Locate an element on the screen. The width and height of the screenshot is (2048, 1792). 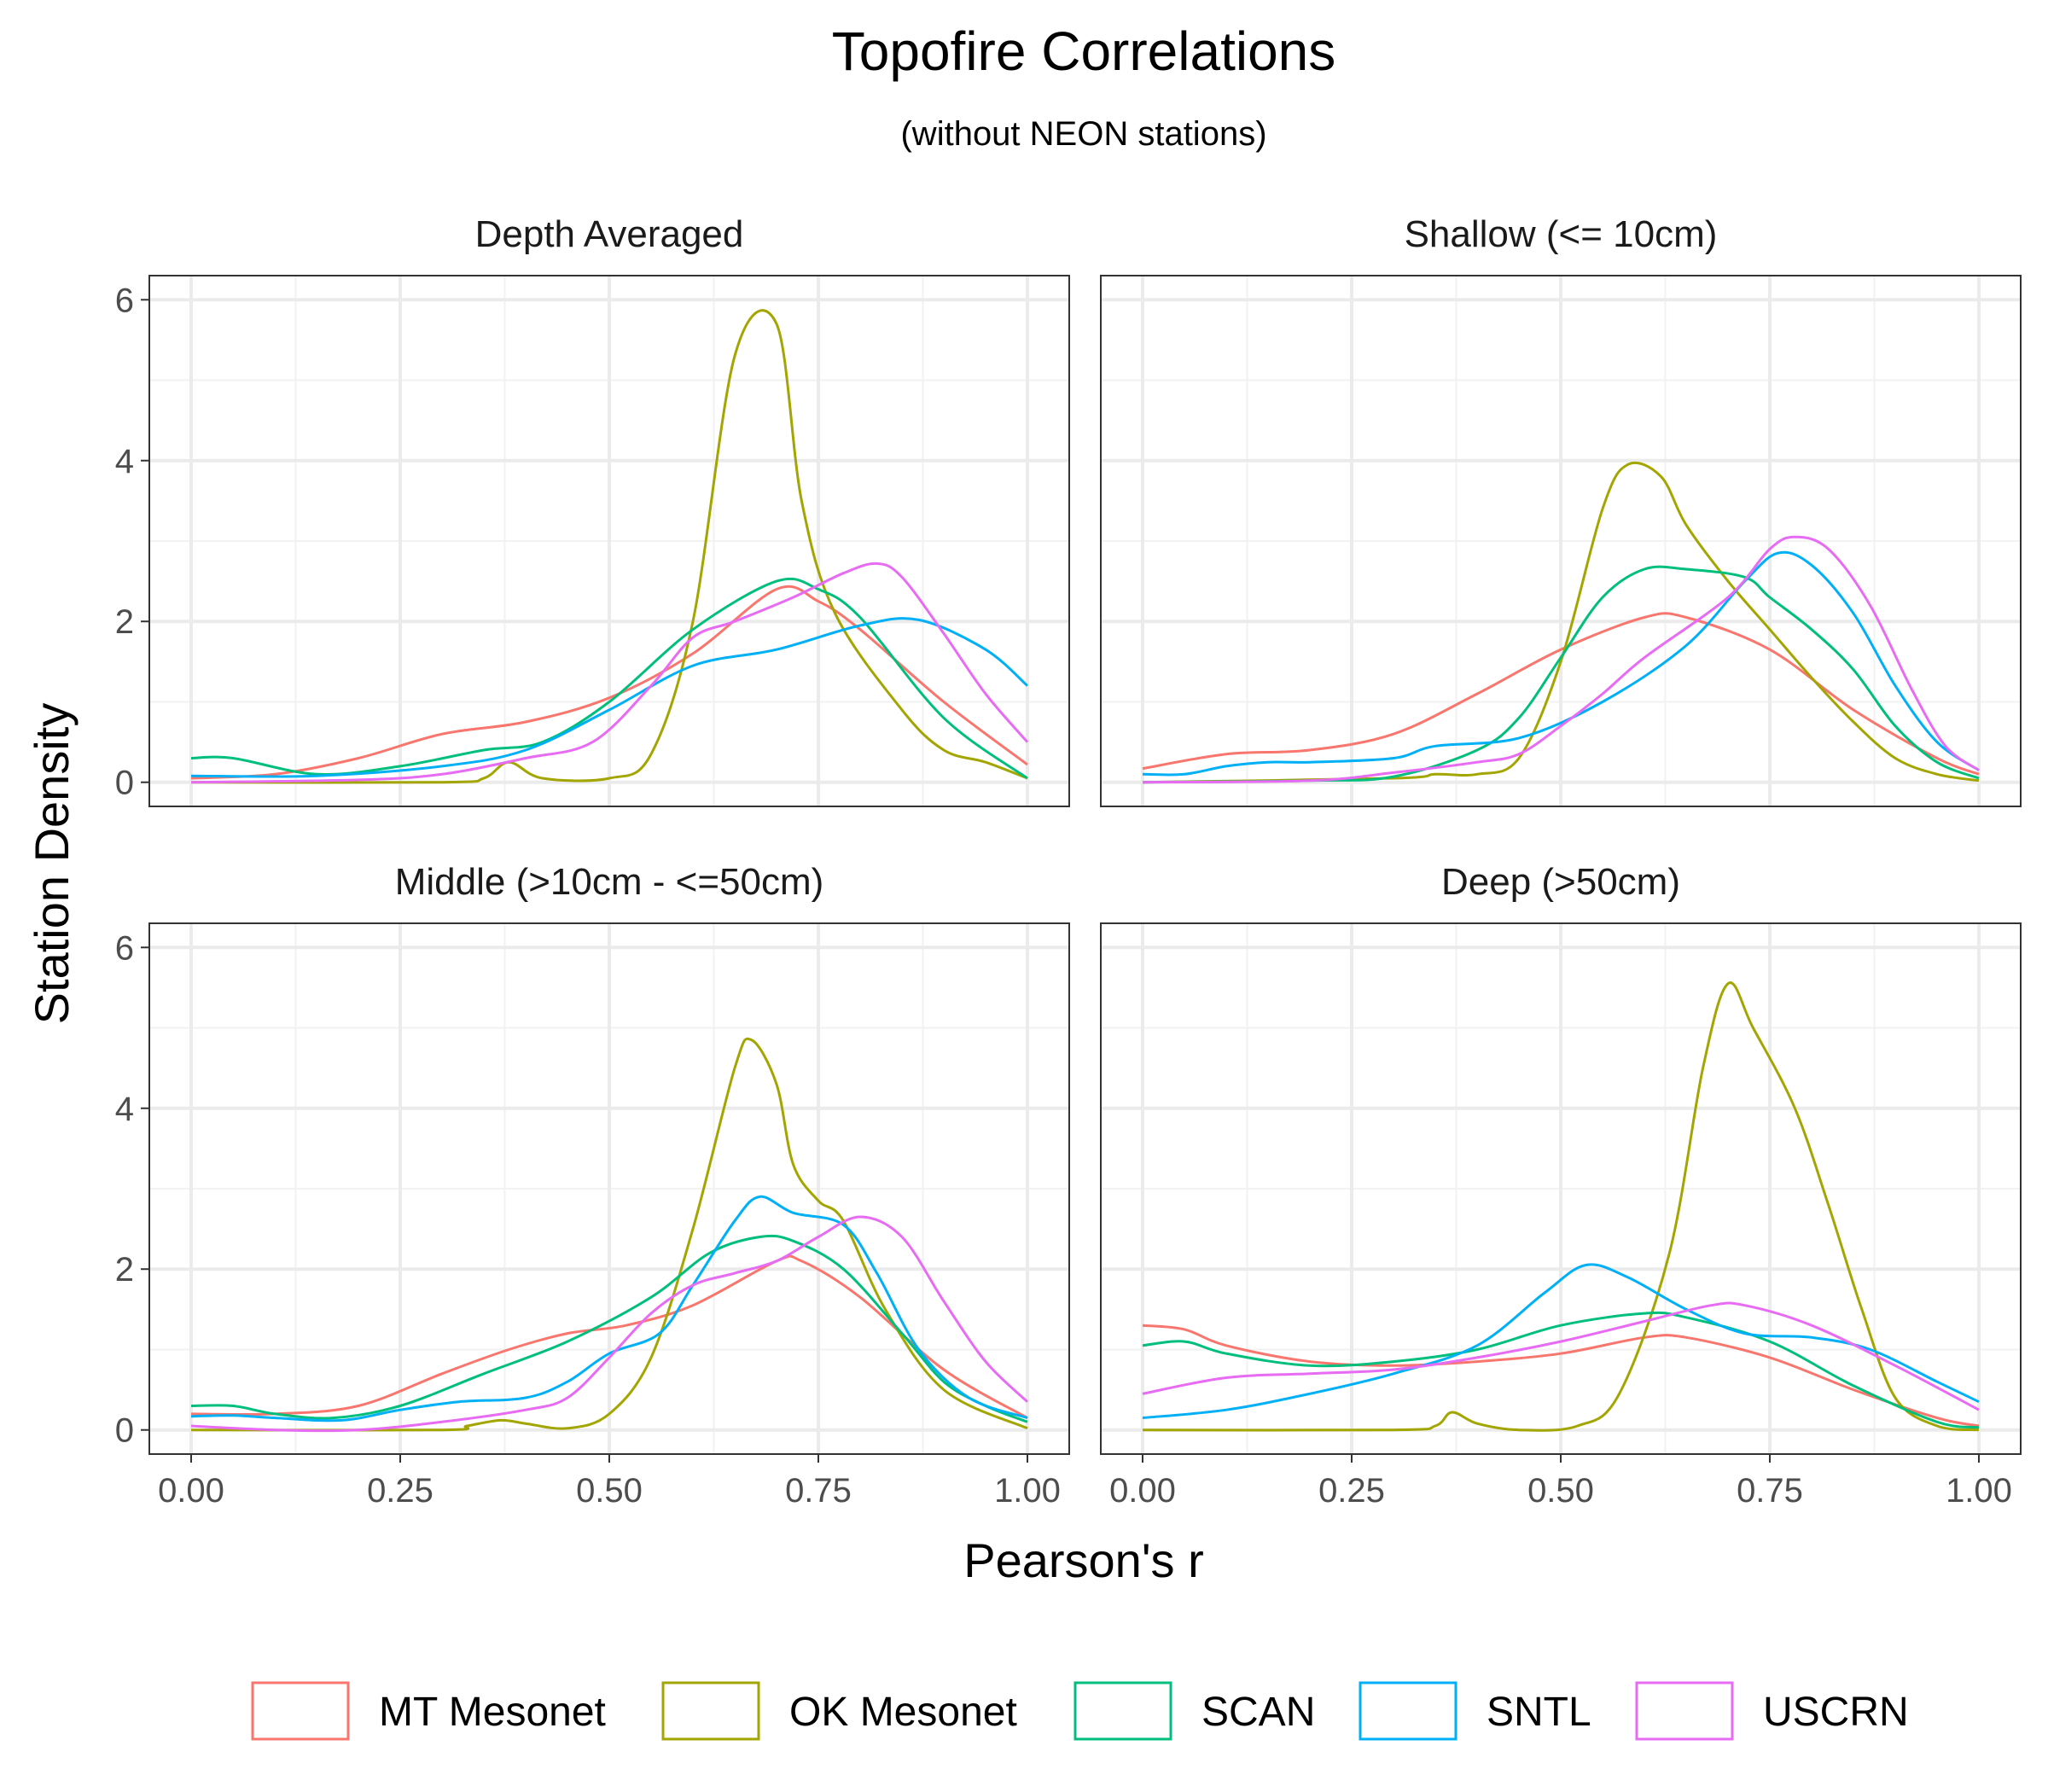
panel-title: Deep (>50cm) is located at coordinates (1560, 882).